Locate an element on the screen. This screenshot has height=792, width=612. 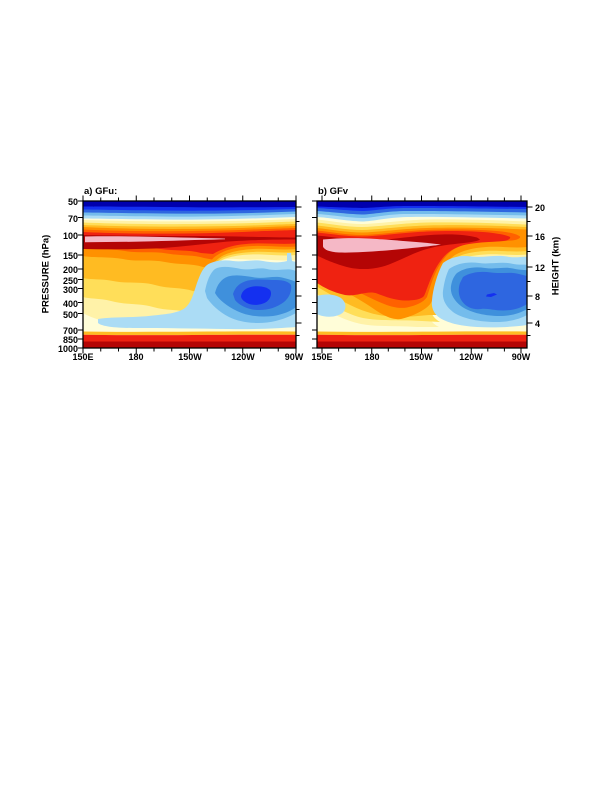
pressure-tick-label: 850 is located at coordinates (70, 340).